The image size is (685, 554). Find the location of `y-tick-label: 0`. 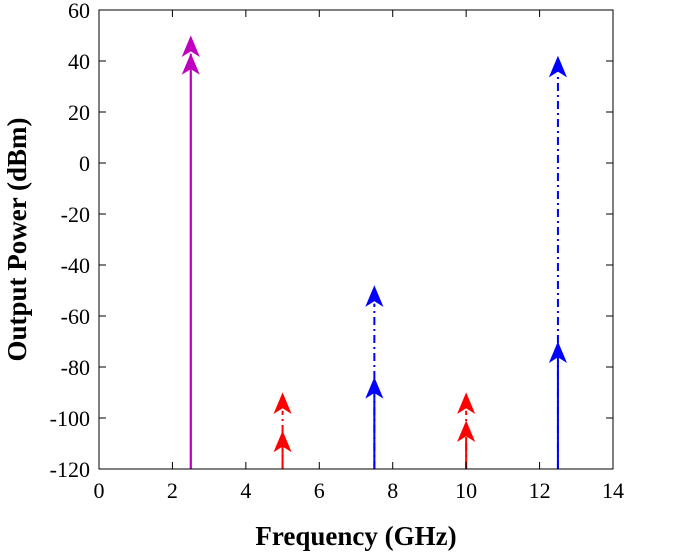

y-tick-label: 0 is located at coordinates (84, 163).